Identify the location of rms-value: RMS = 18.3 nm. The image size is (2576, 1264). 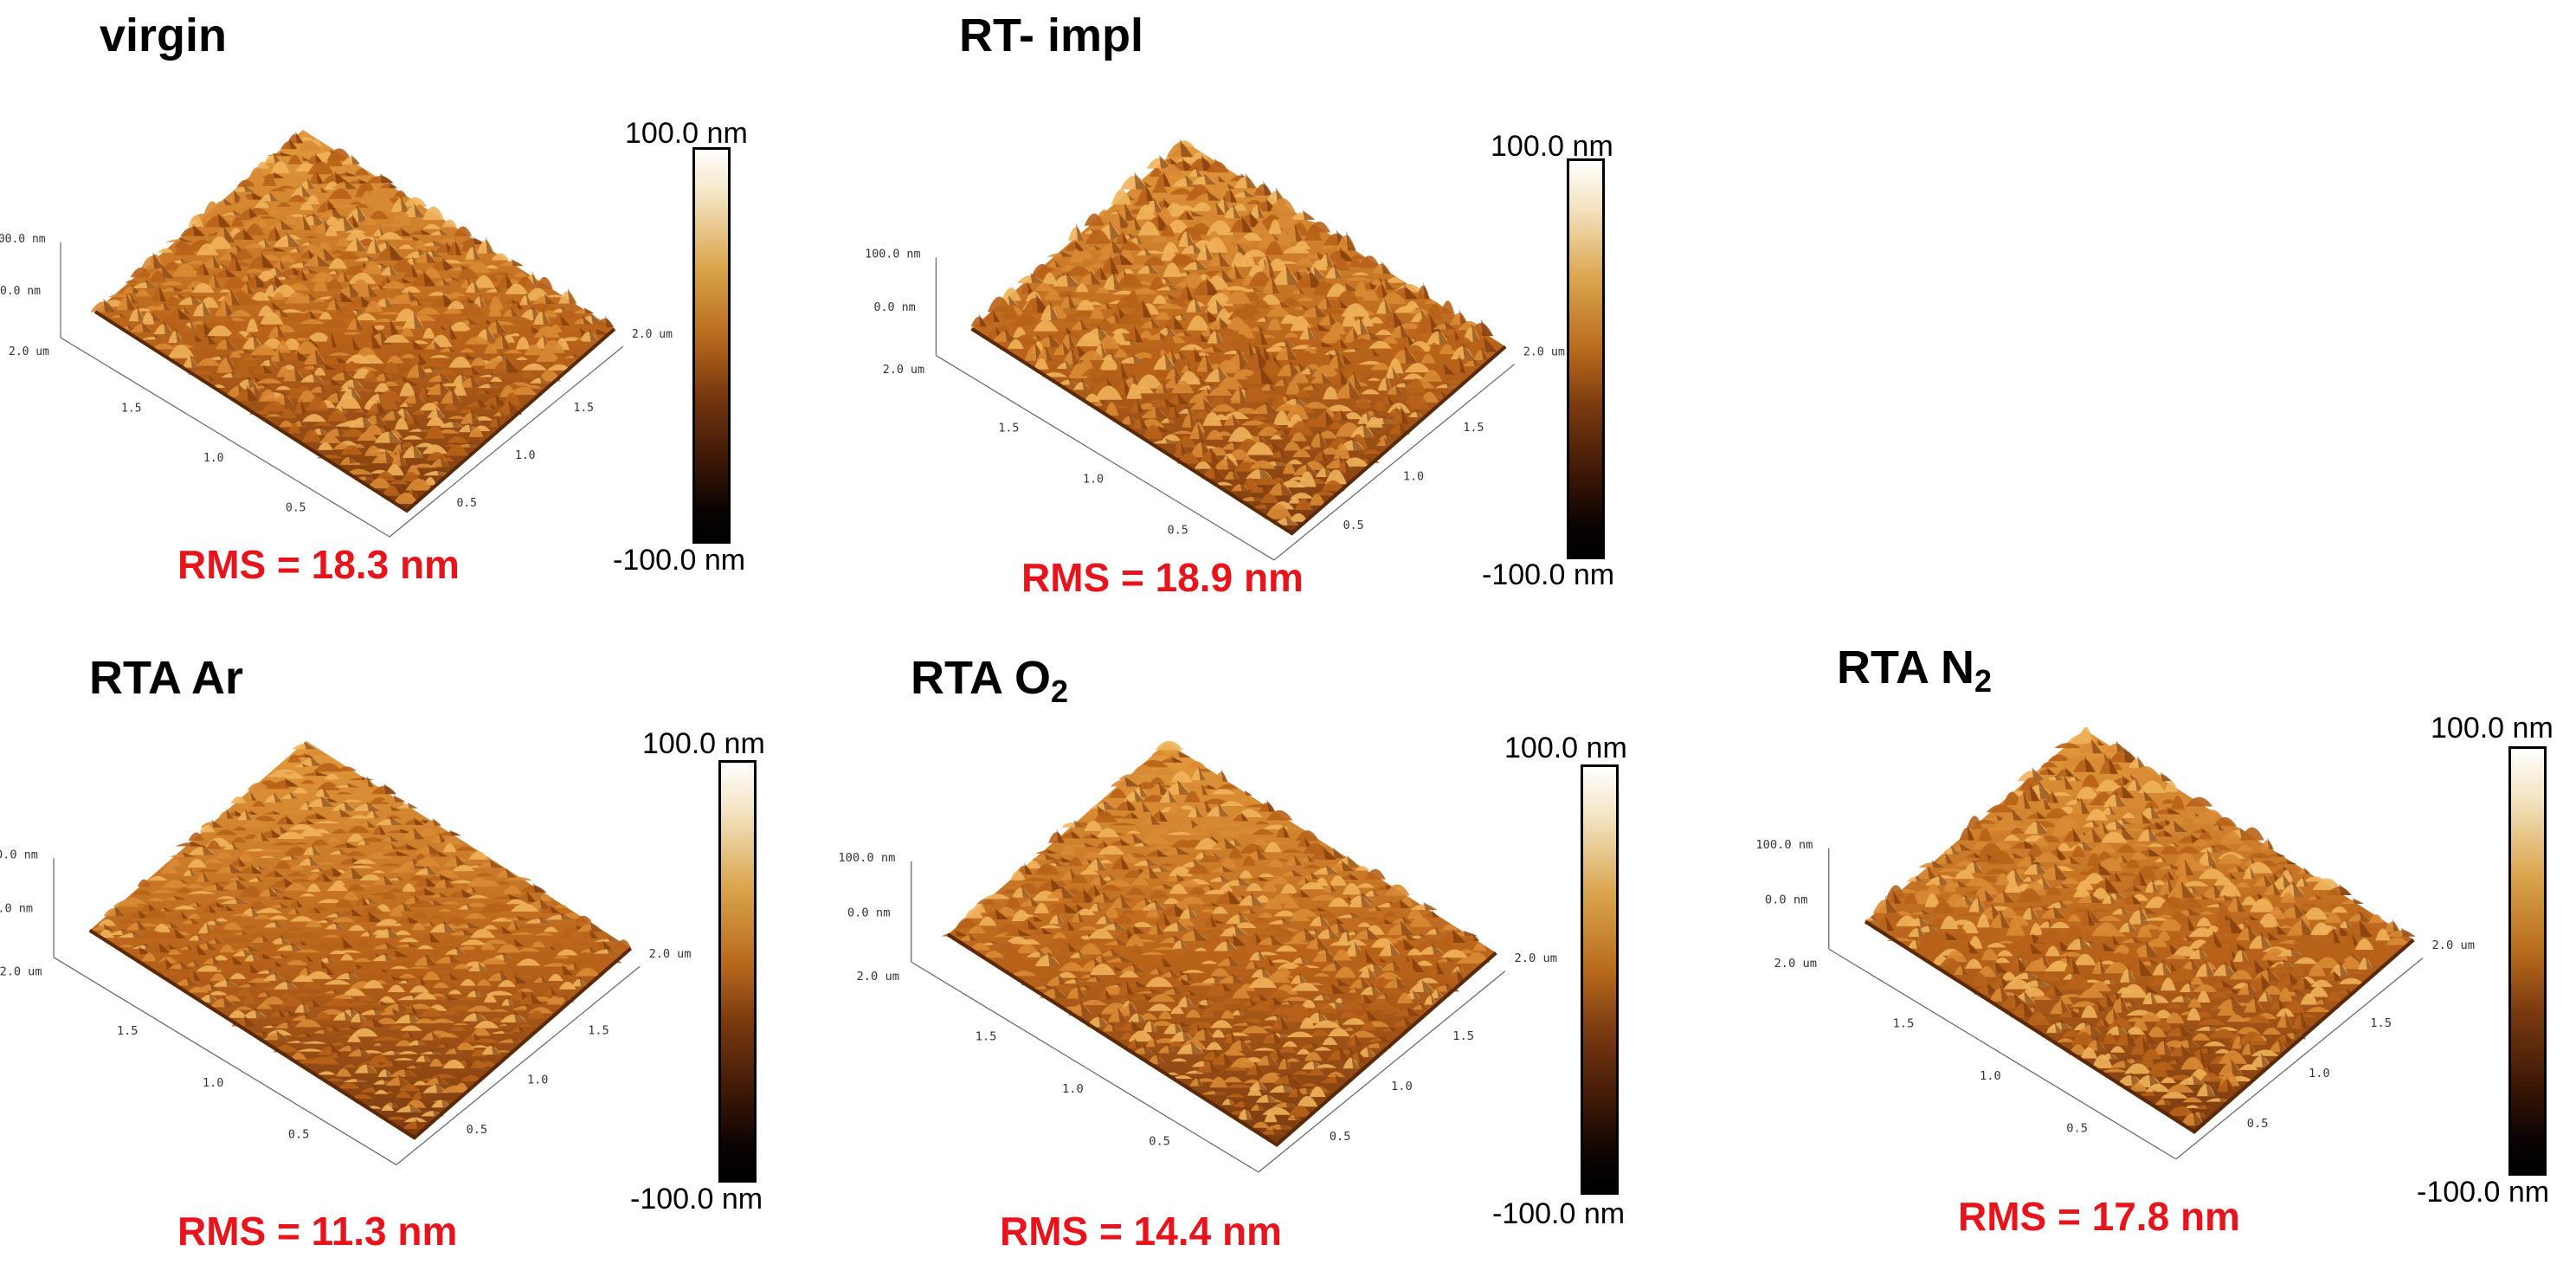
(318, 564).